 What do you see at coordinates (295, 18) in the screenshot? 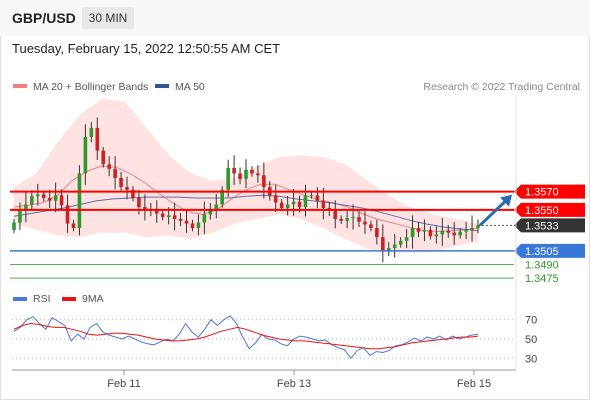
I see `header-bar: GBP/USD 30 MIN` at bounding box center [295, 18].